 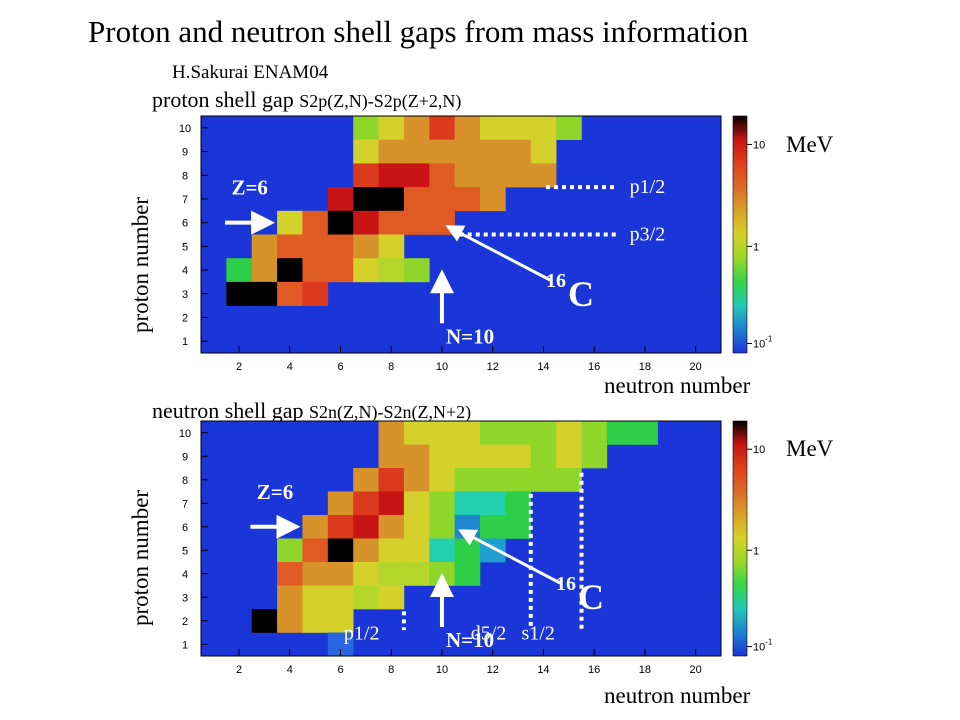 I want to click on bottom-x-tick-label: 8, so click(x=391, y=670).